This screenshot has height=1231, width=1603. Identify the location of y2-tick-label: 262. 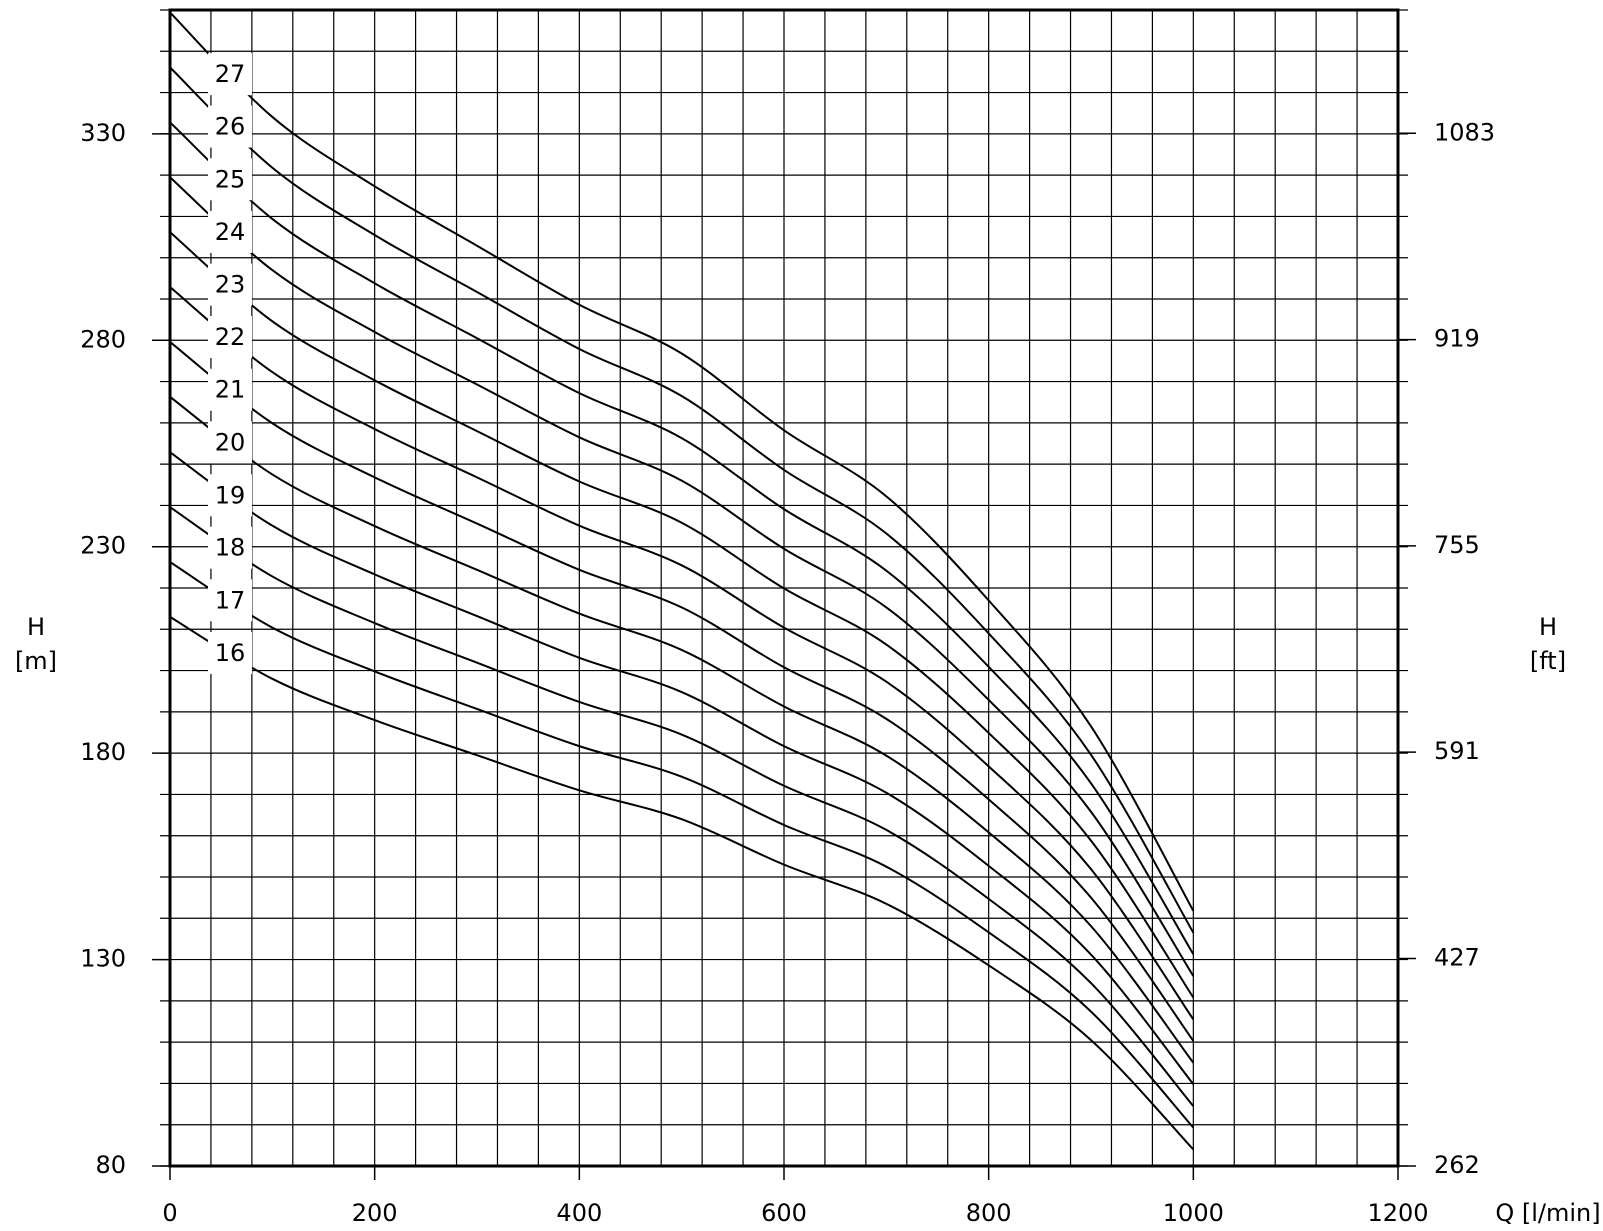
(1457, 1165).